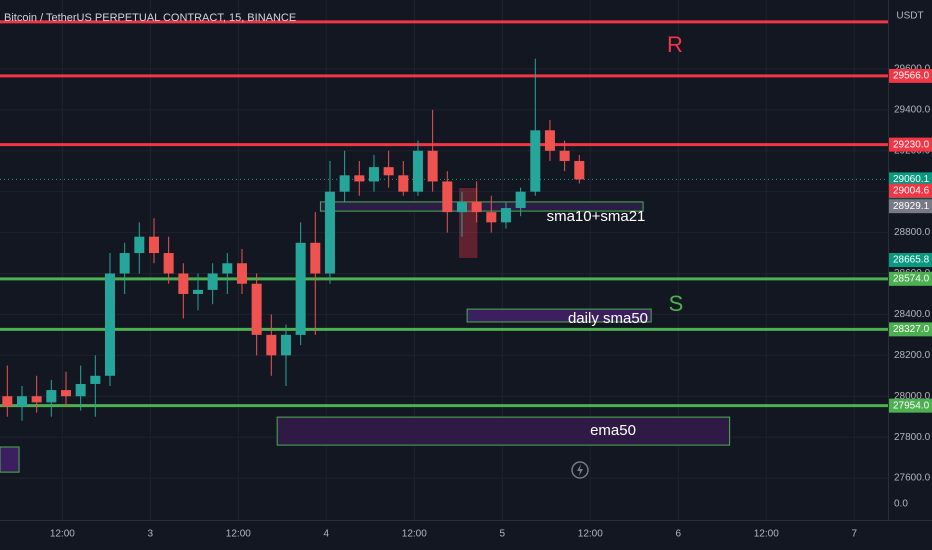  I want to click on y-tick-label: 28000.0, so click(912, 396).